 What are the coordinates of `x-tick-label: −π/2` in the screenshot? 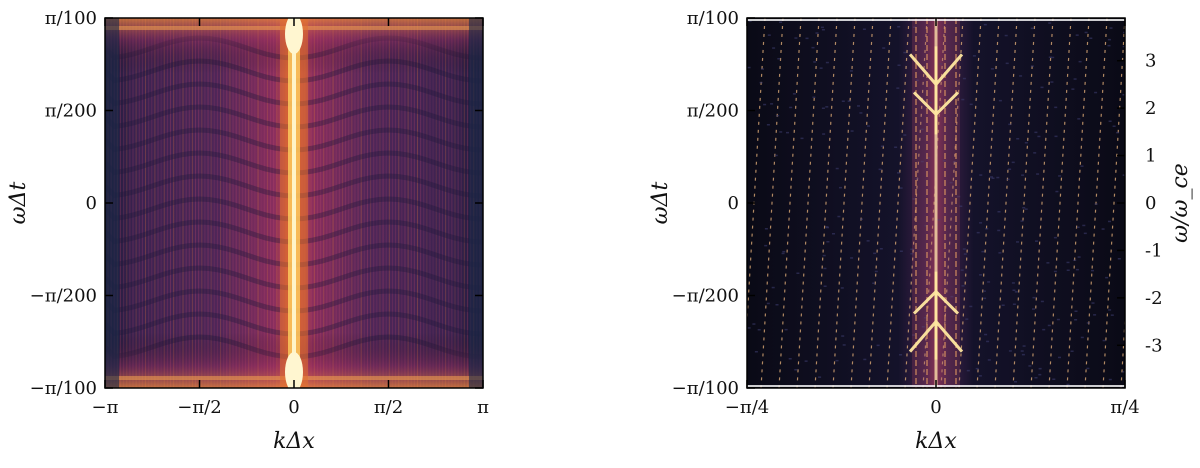 It's located at (199, 407).